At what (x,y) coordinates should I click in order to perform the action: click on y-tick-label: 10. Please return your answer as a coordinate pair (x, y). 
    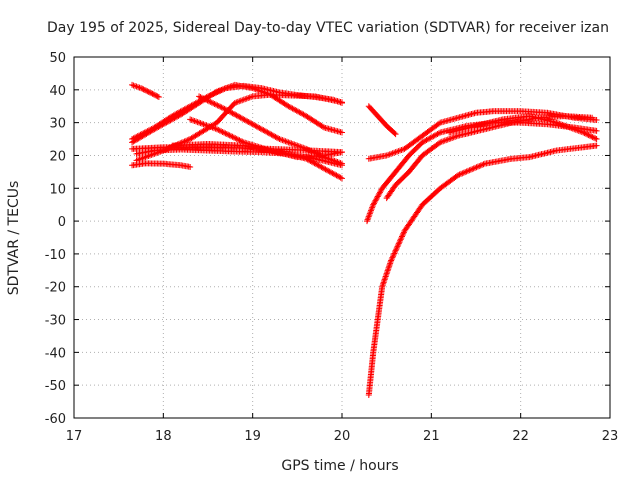
    Looking at the image, I should click on (57, 189).